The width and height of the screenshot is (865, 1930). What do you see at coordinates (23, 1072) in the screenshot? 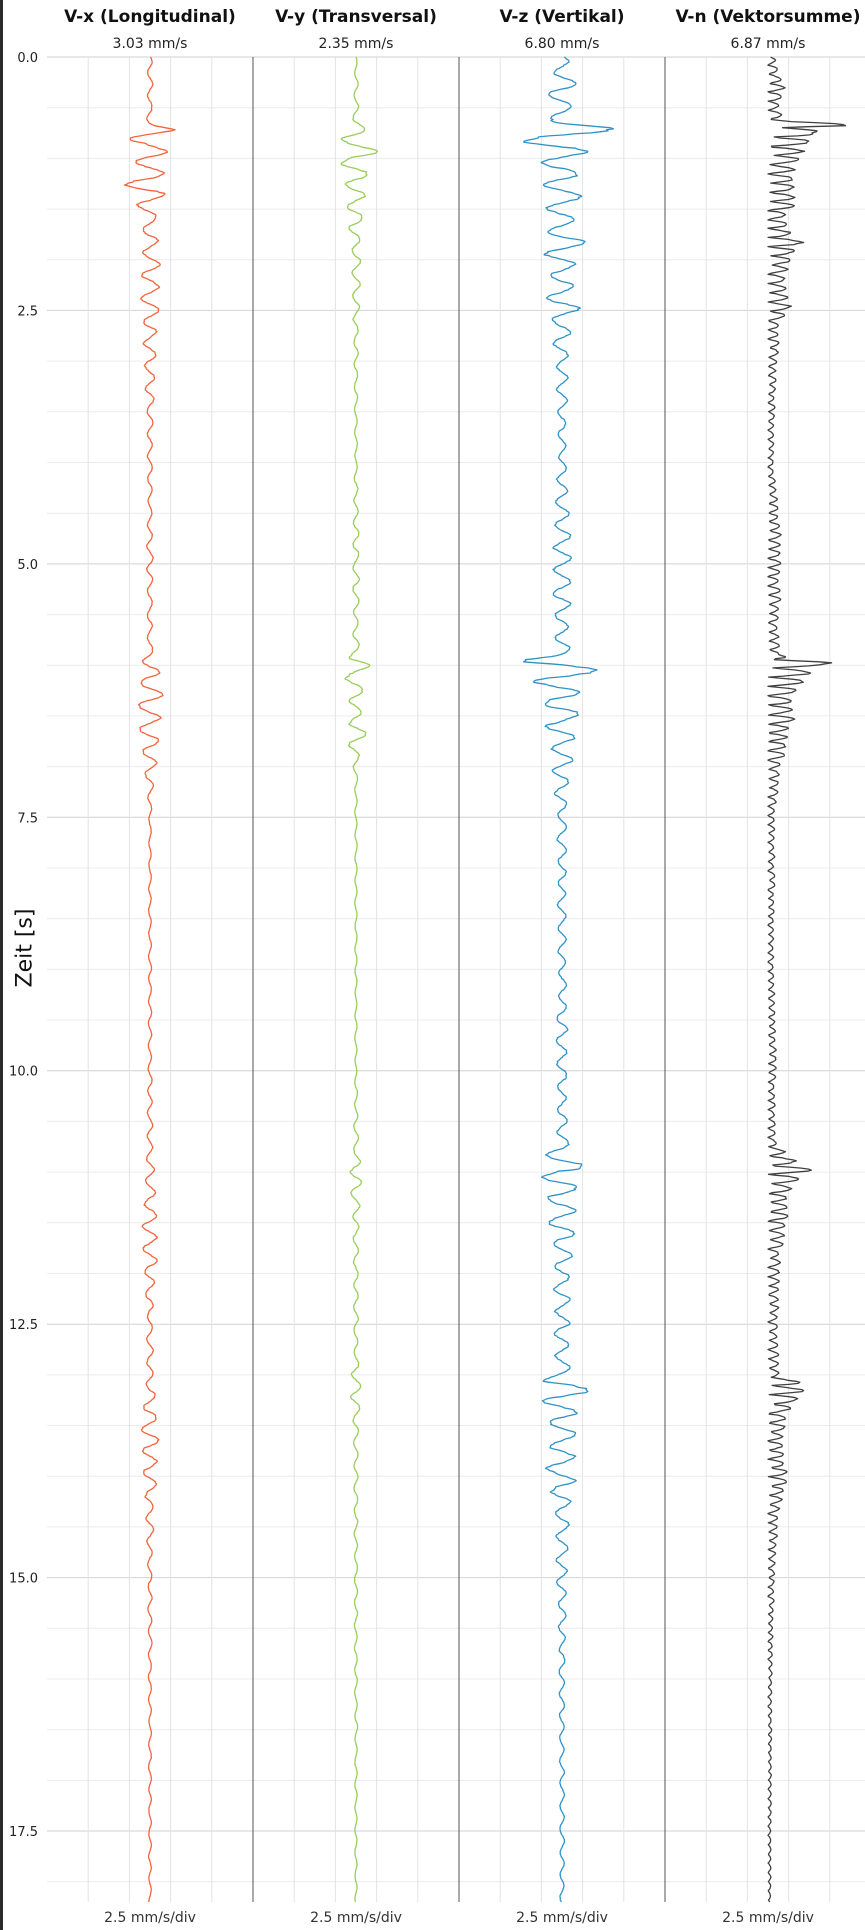
I see `y-tick-label: 10.0` at bounding box center [23, 1072].